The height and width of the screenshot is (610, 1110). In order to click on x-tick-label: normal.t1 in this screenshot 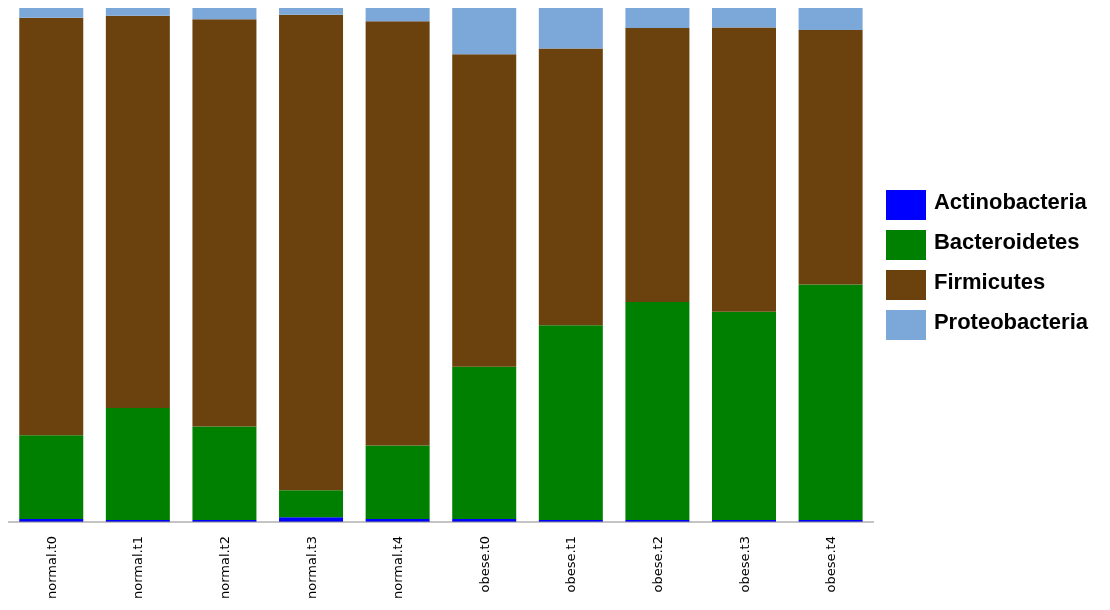, I will do `click(138, 568)`.